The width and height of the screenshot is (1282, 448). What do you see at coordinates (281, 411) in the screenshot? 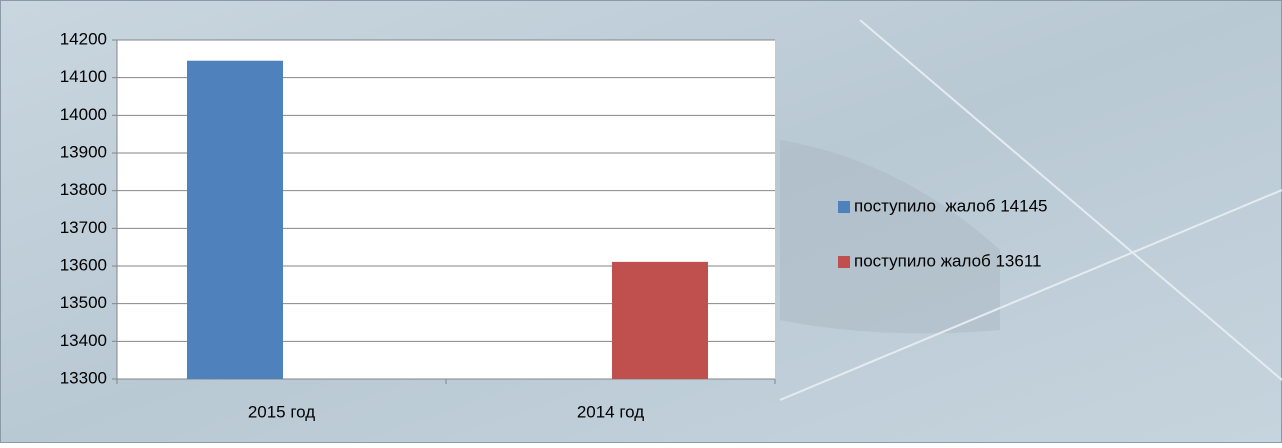
I see `x-tick-label: 2015 год` at bounding box center [281, 411].